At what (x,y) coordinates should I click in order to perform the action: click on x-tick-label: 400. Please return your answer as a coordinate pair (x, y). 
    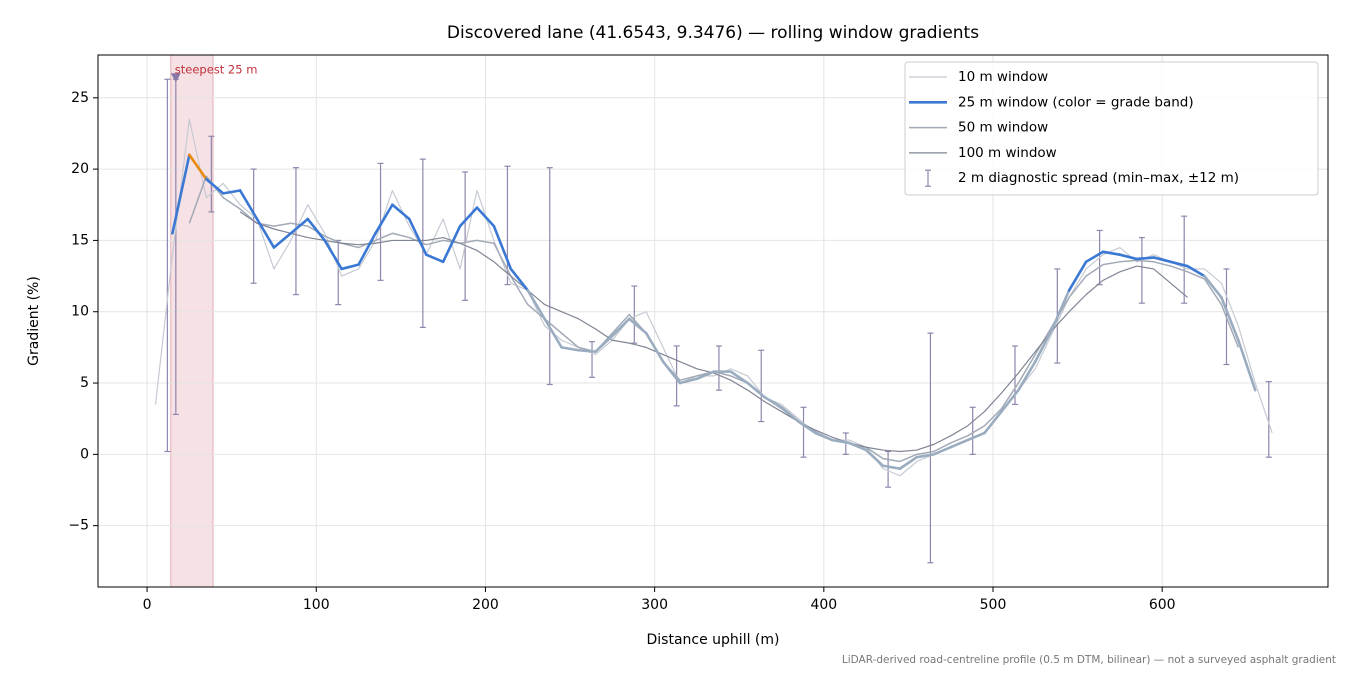
    Looking at the image, I should click on (823, 605).